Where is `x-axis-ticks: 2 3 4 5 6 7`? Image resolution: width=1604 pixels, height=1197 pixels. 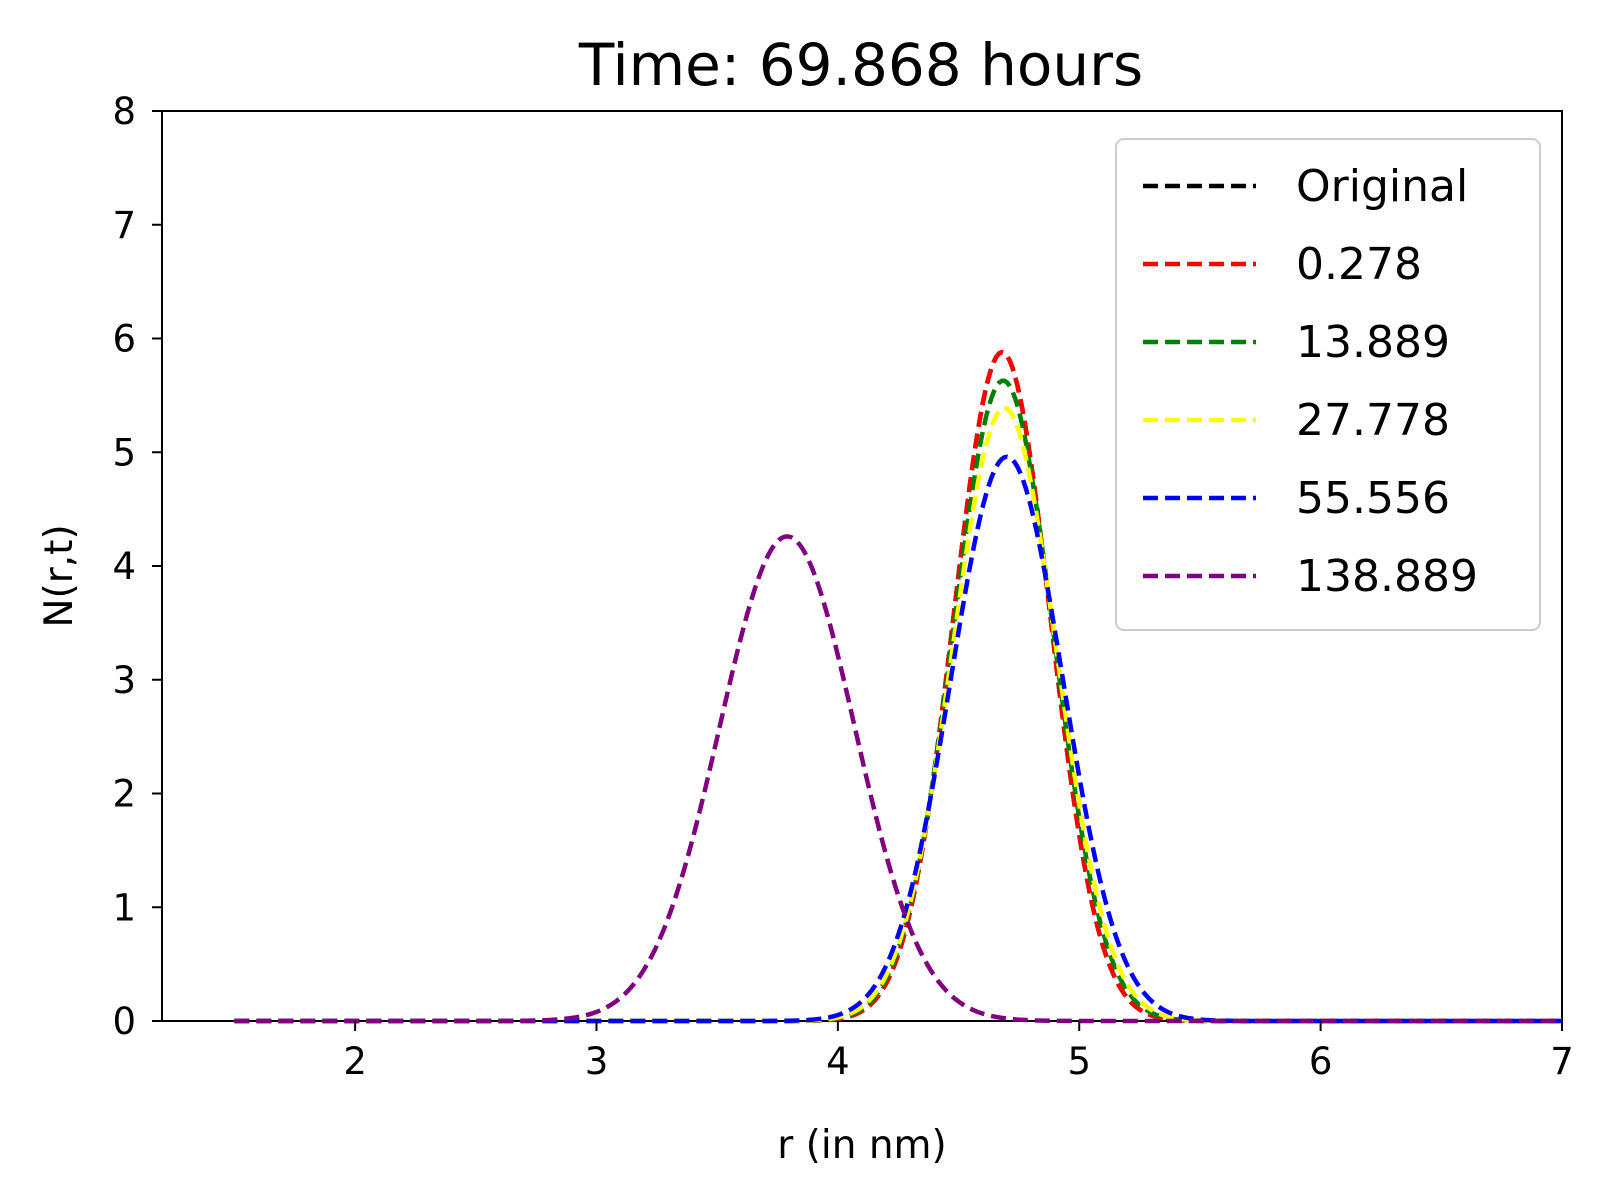 x-axis-ticks: 2 3 4 5 6 7 is located at coordinates (958, 1052).